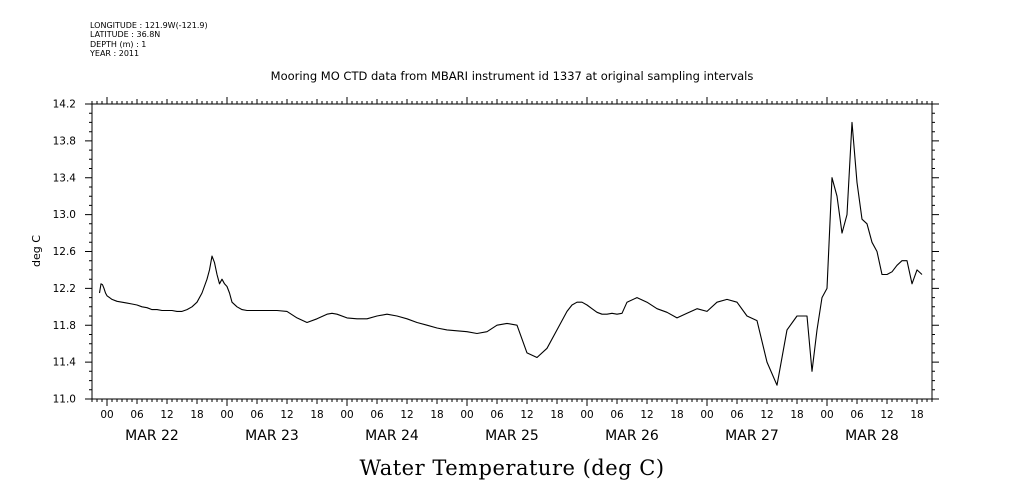 The image size is (1009, 504). Describe the element at coordinates (64, 141) in the screenshot. I see `y-tick-label: 13.8` at that location.